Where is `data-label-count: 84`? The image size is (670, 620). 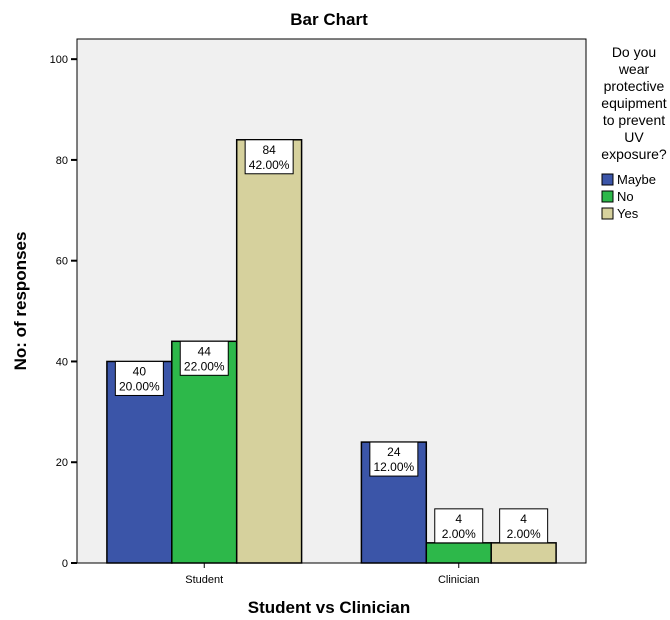
data-label-count: 84 is located at coordinates (269, 150).